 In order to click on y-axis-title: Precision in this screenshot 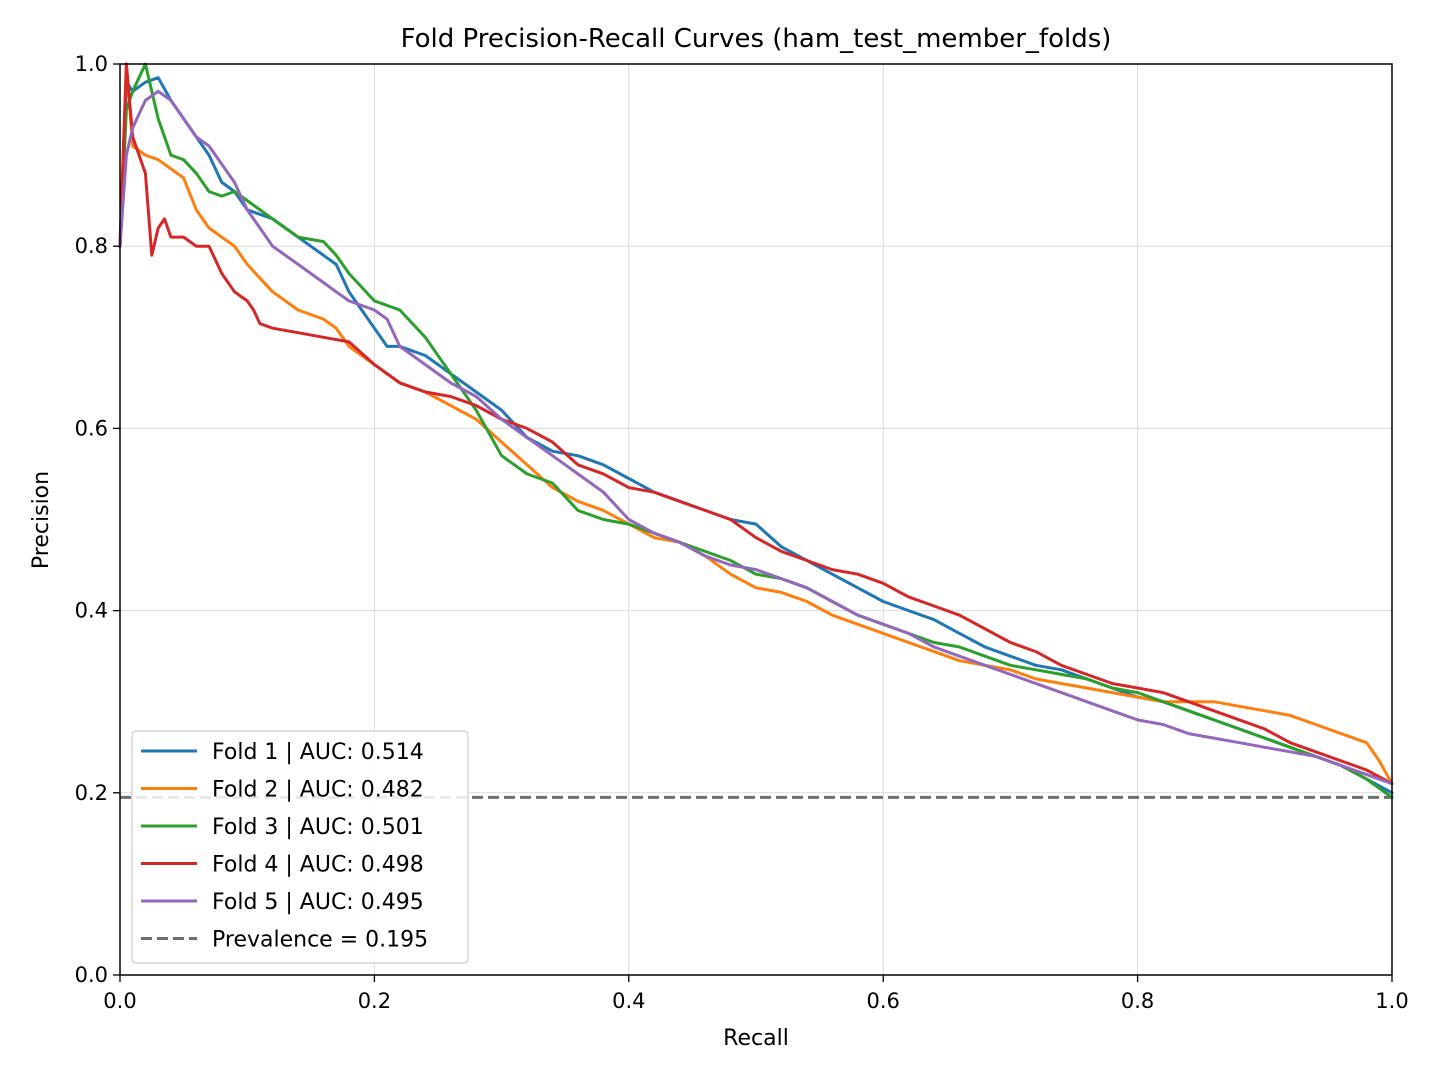, I will do `click(41, 520)`.